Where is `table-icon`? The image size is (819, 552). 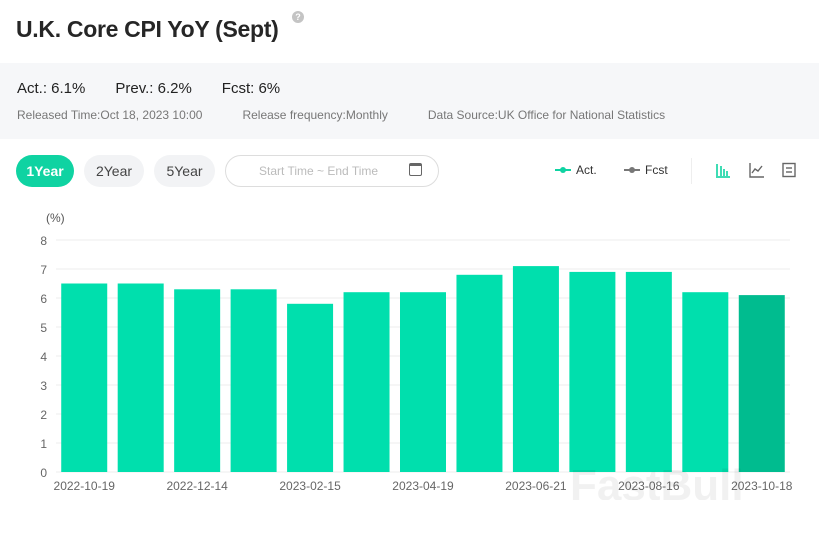
table-icon is located at coordinates (789, 170).